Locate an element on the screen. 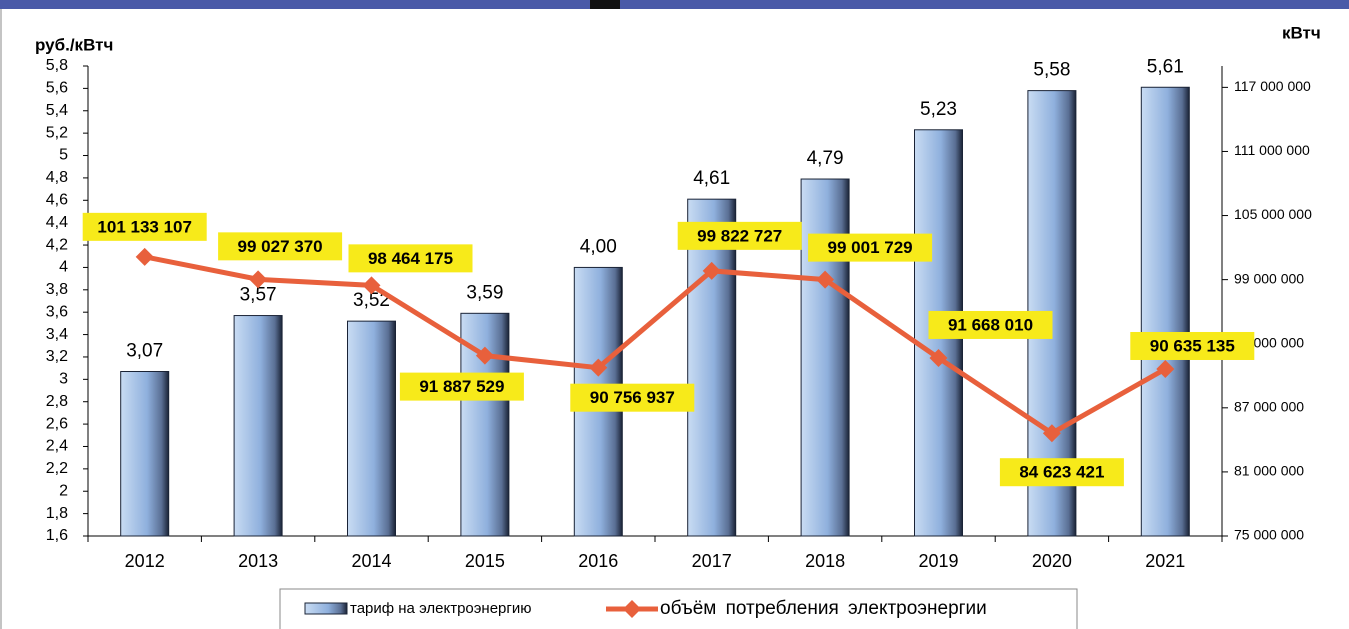 The width and height of the screenshot is (1349, 629). x-tick-label: 2012 is located at coordinates (145, 561).